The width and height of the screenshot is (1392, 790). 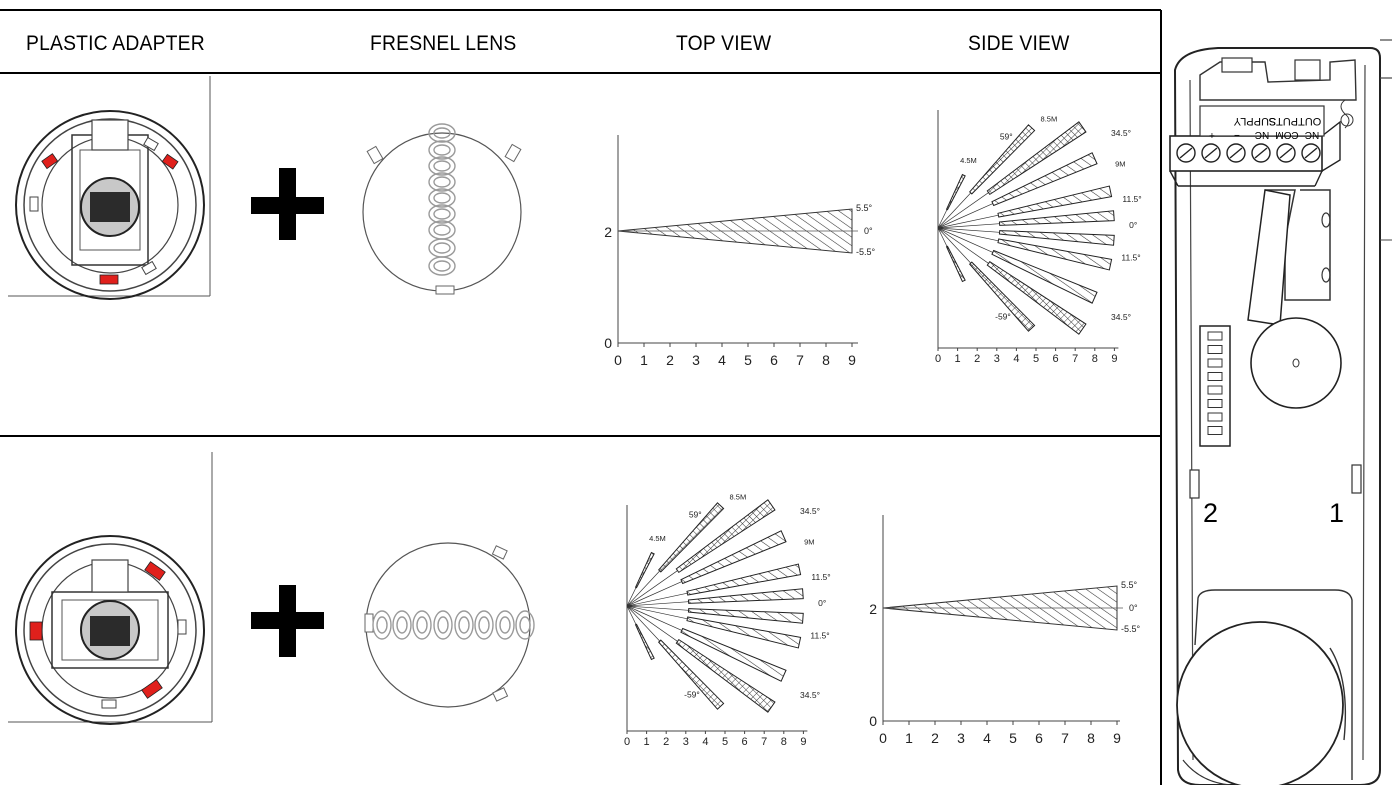 What do you see at coordinates (1336, 513) in the screenshot?
I see `position-label-1: 1` at bounding box center [1336, 513].